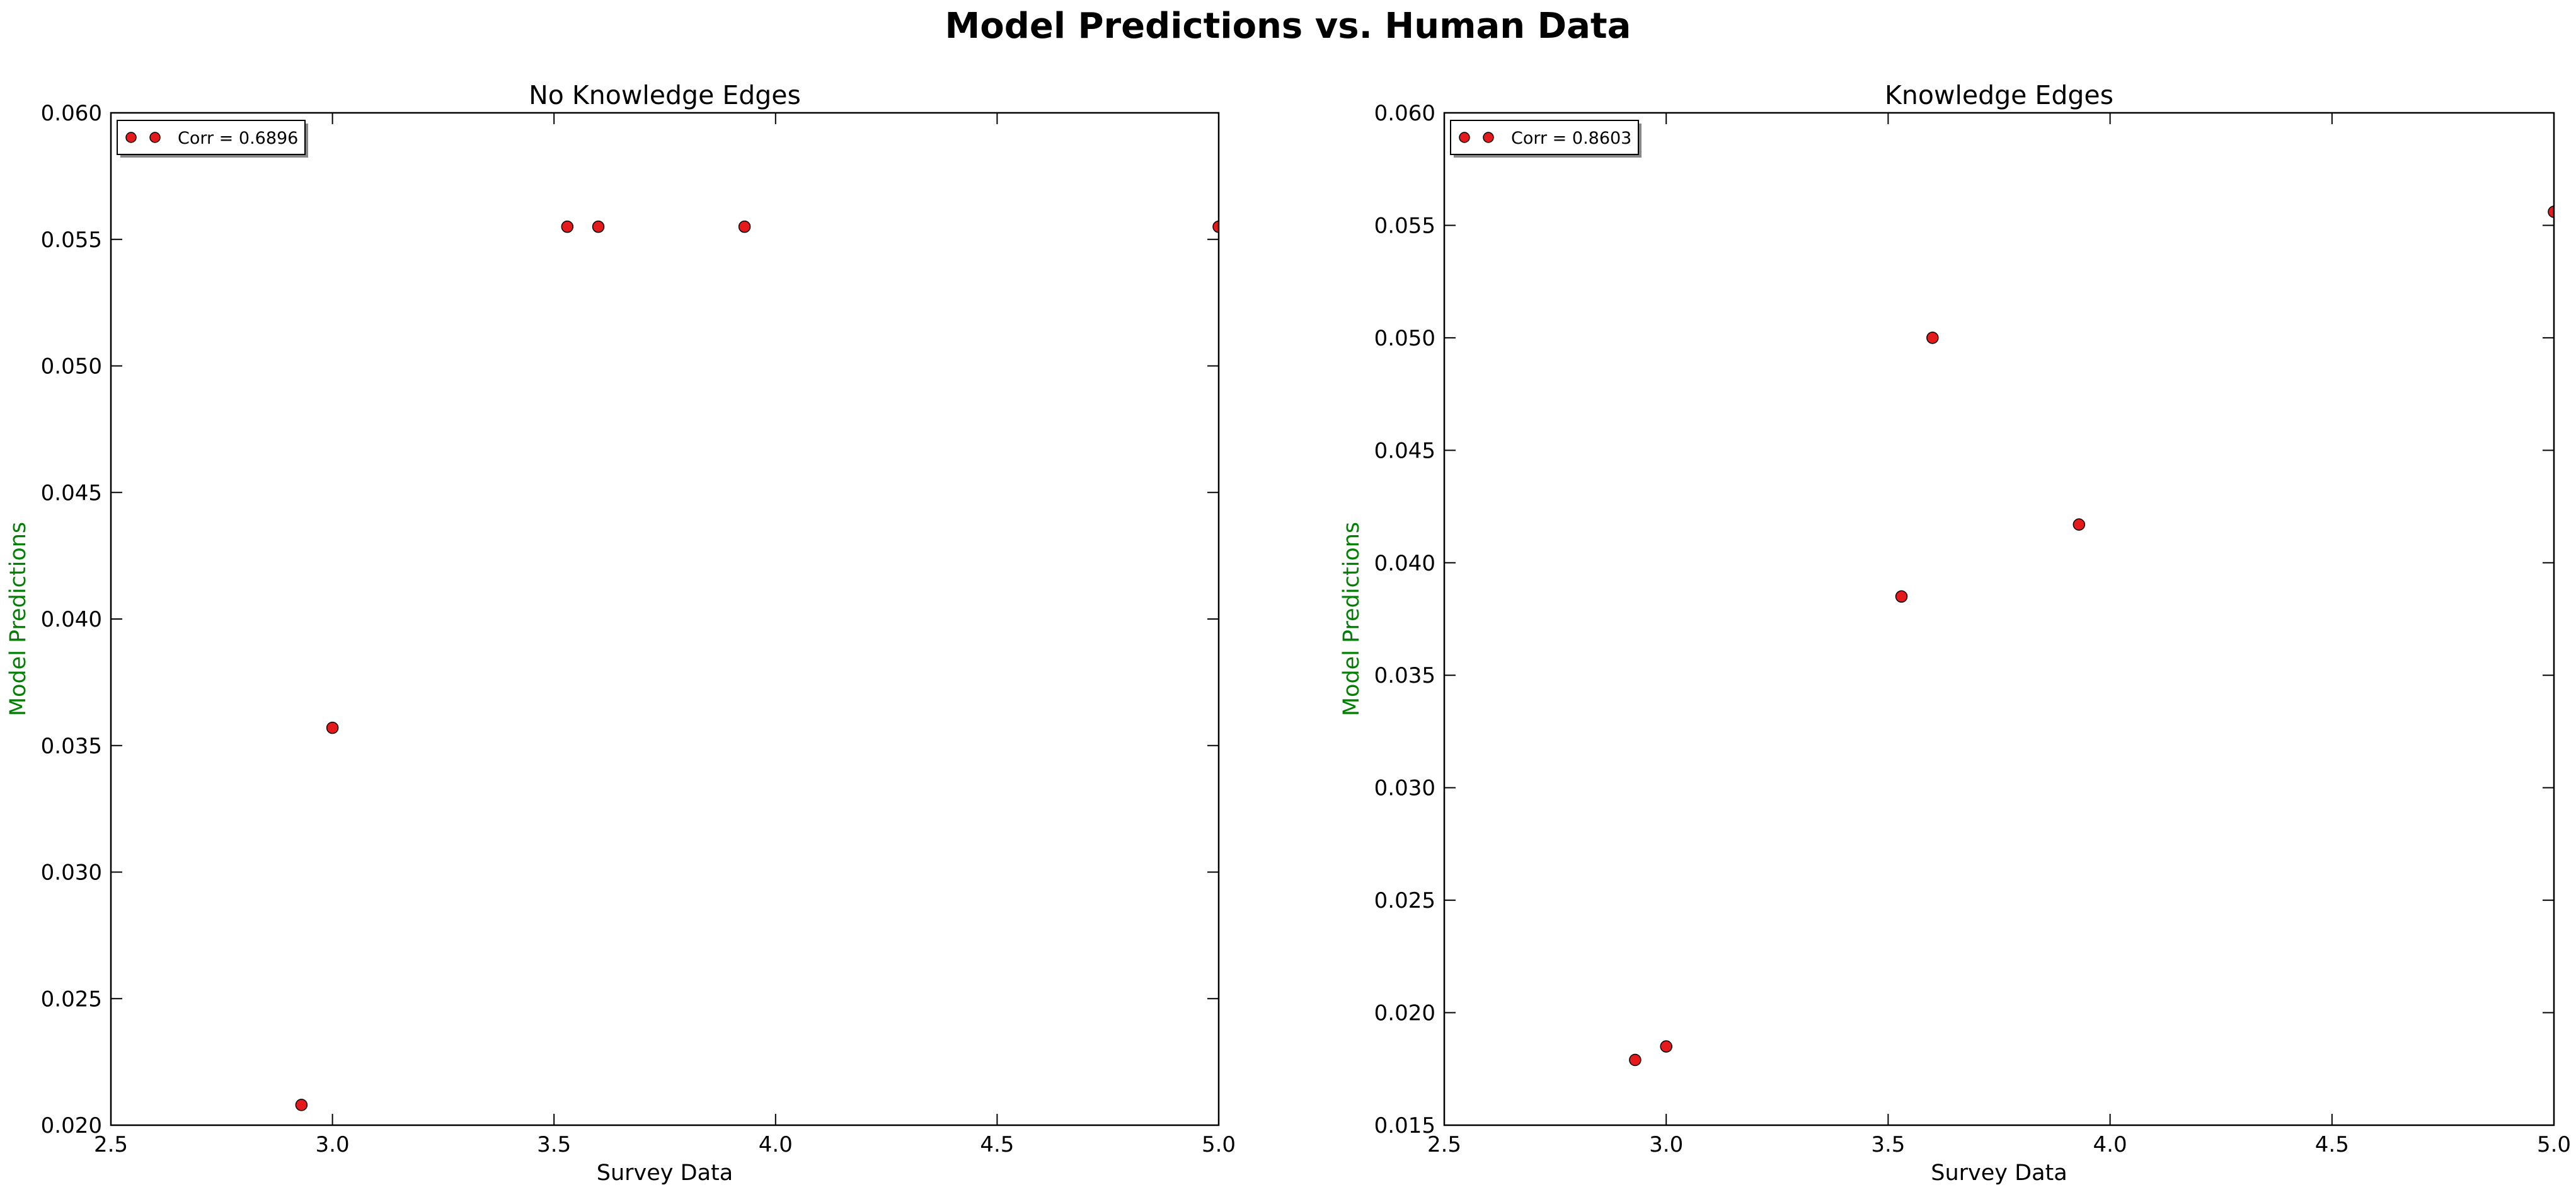  Describe the element at coordinates (1404, 901) in the screenshot. I see `panel-2-ytick-label: 0.025` at that location.